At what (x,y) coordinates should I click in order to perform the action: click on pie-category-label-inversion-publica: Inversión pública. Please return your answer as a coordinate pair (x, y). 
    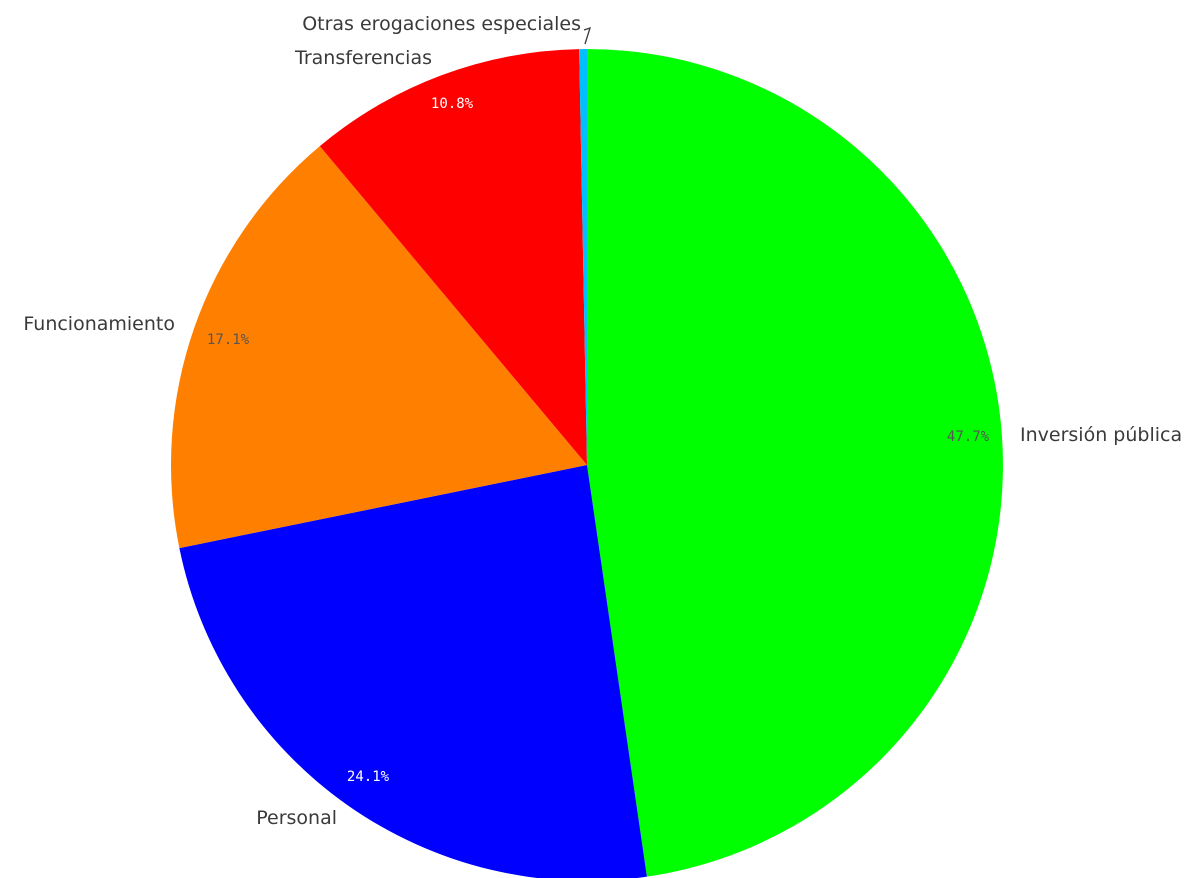
    Looking at the image, I should click on (1101, 435).